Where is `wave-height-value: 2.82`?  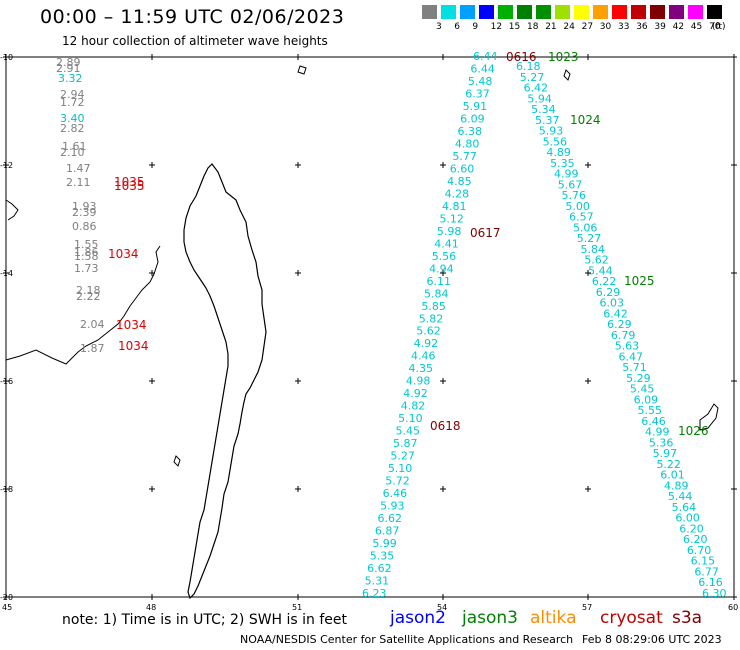 wave-height-value: 2.82 is located at coordinates (72, 128).